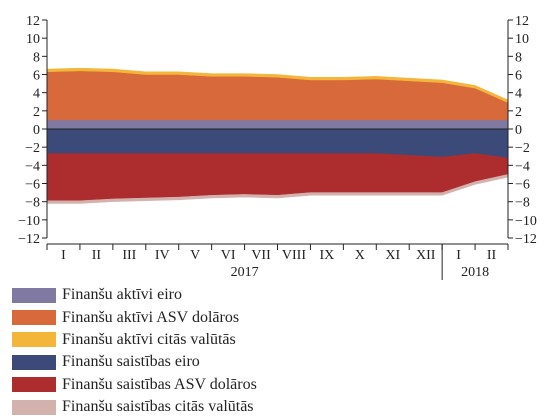 The height and width of the screenshot is (418, 546). Describe the element at coordinates (32, 166) in the screenshot. I see `y-tick-label-left: −4` at that location.